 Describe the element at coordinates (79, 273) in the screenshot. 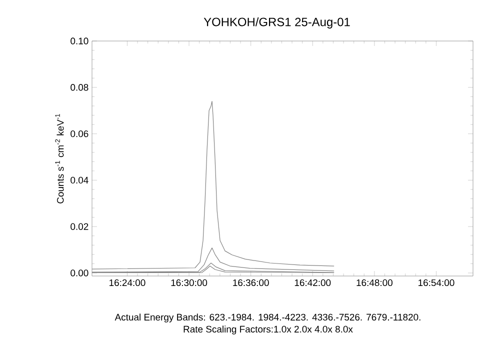

I see `y-tick-label: 0.00` at that location.